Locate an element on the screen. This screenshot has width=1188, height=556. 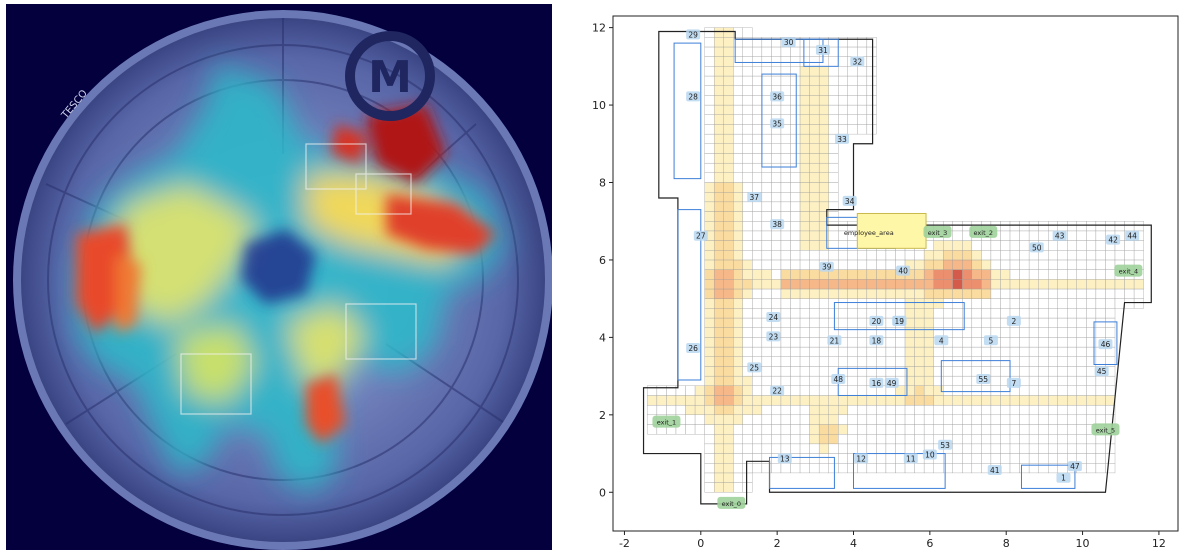
room-label-group: 37 is located at coordinates (754, 196).